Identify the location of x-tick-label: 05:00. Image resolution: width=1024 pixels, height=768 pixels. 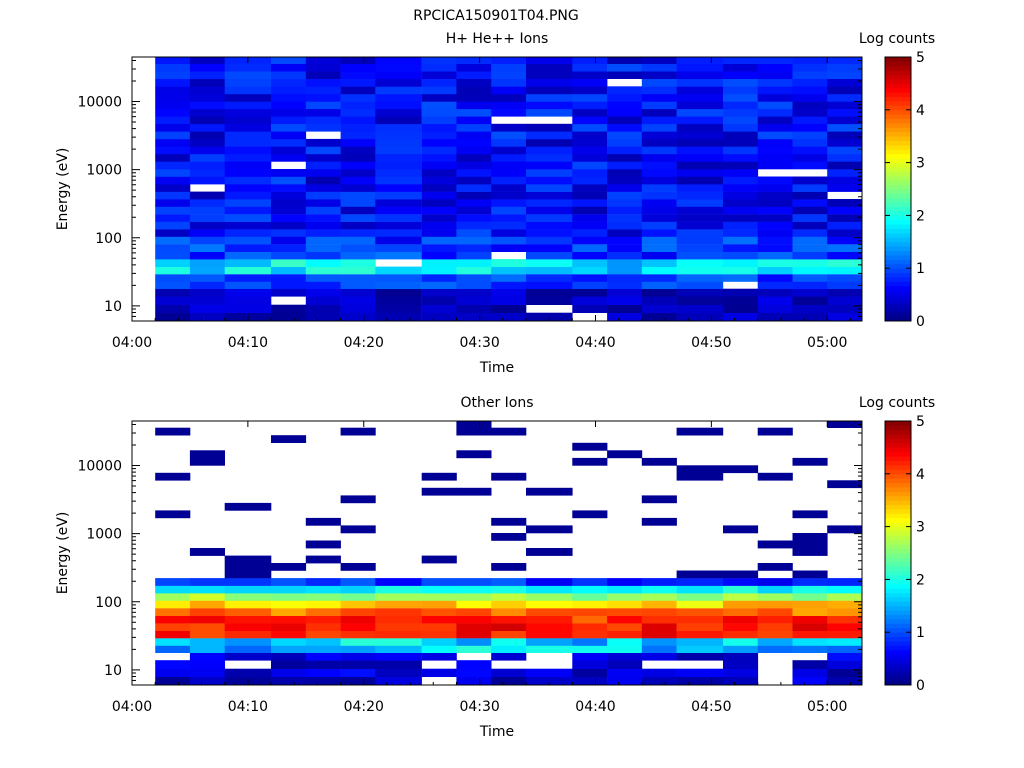
(827, 343).